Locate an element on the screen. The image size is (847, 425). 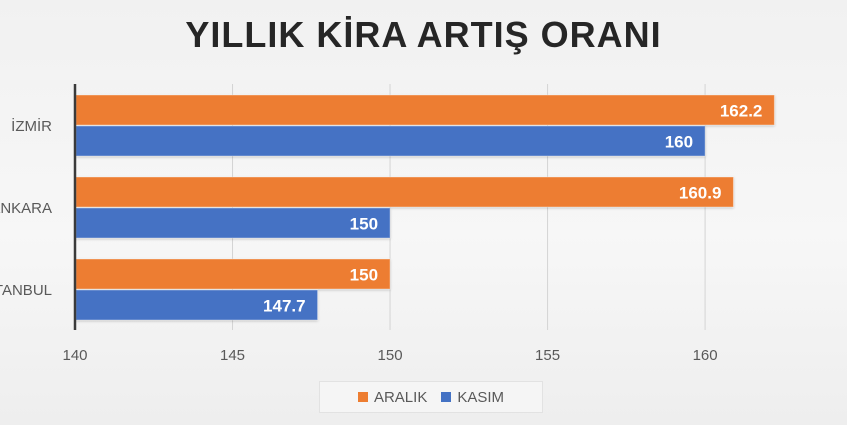
category-label-i-stanbul: İSTANBUL is located at coordinates (26, 290).